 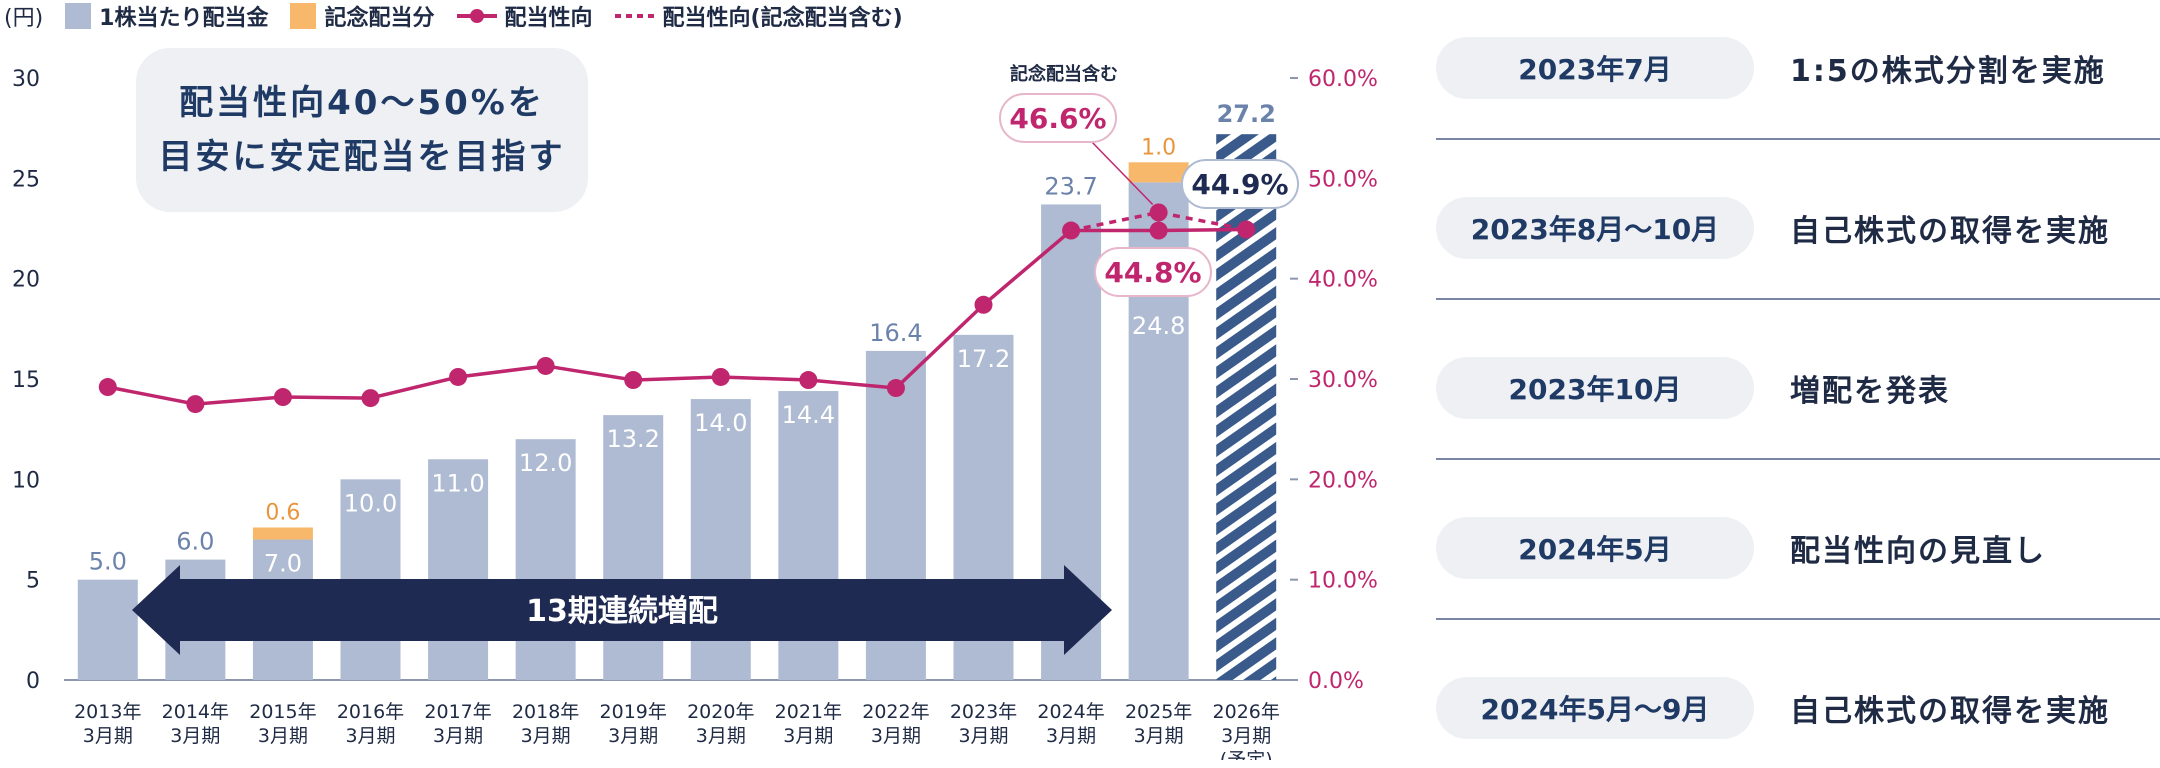 I want to click on y-tick-label: 10, so click(x=26, y=480).